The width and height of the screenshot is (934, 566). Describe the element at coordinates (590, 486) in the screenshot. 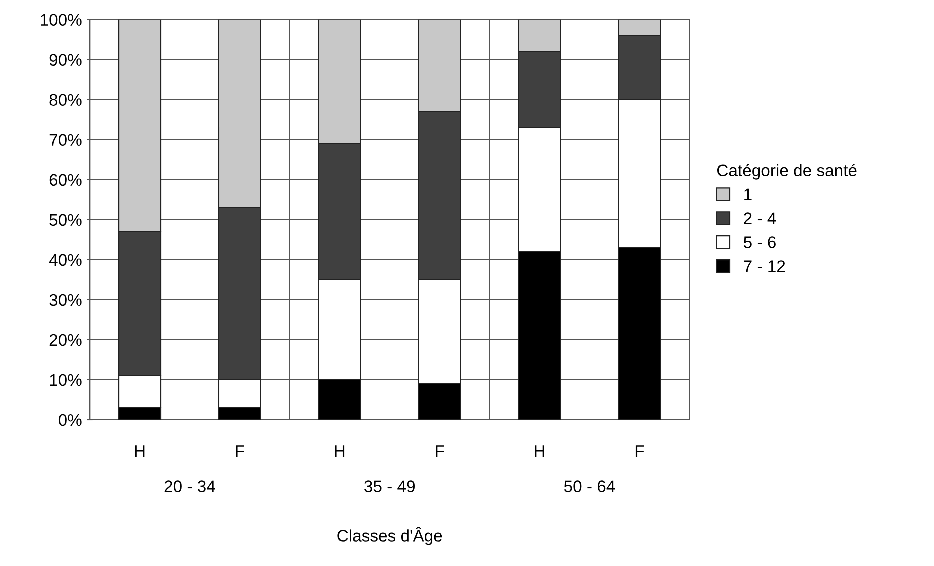

I see `text: 50 - 64` at that location.